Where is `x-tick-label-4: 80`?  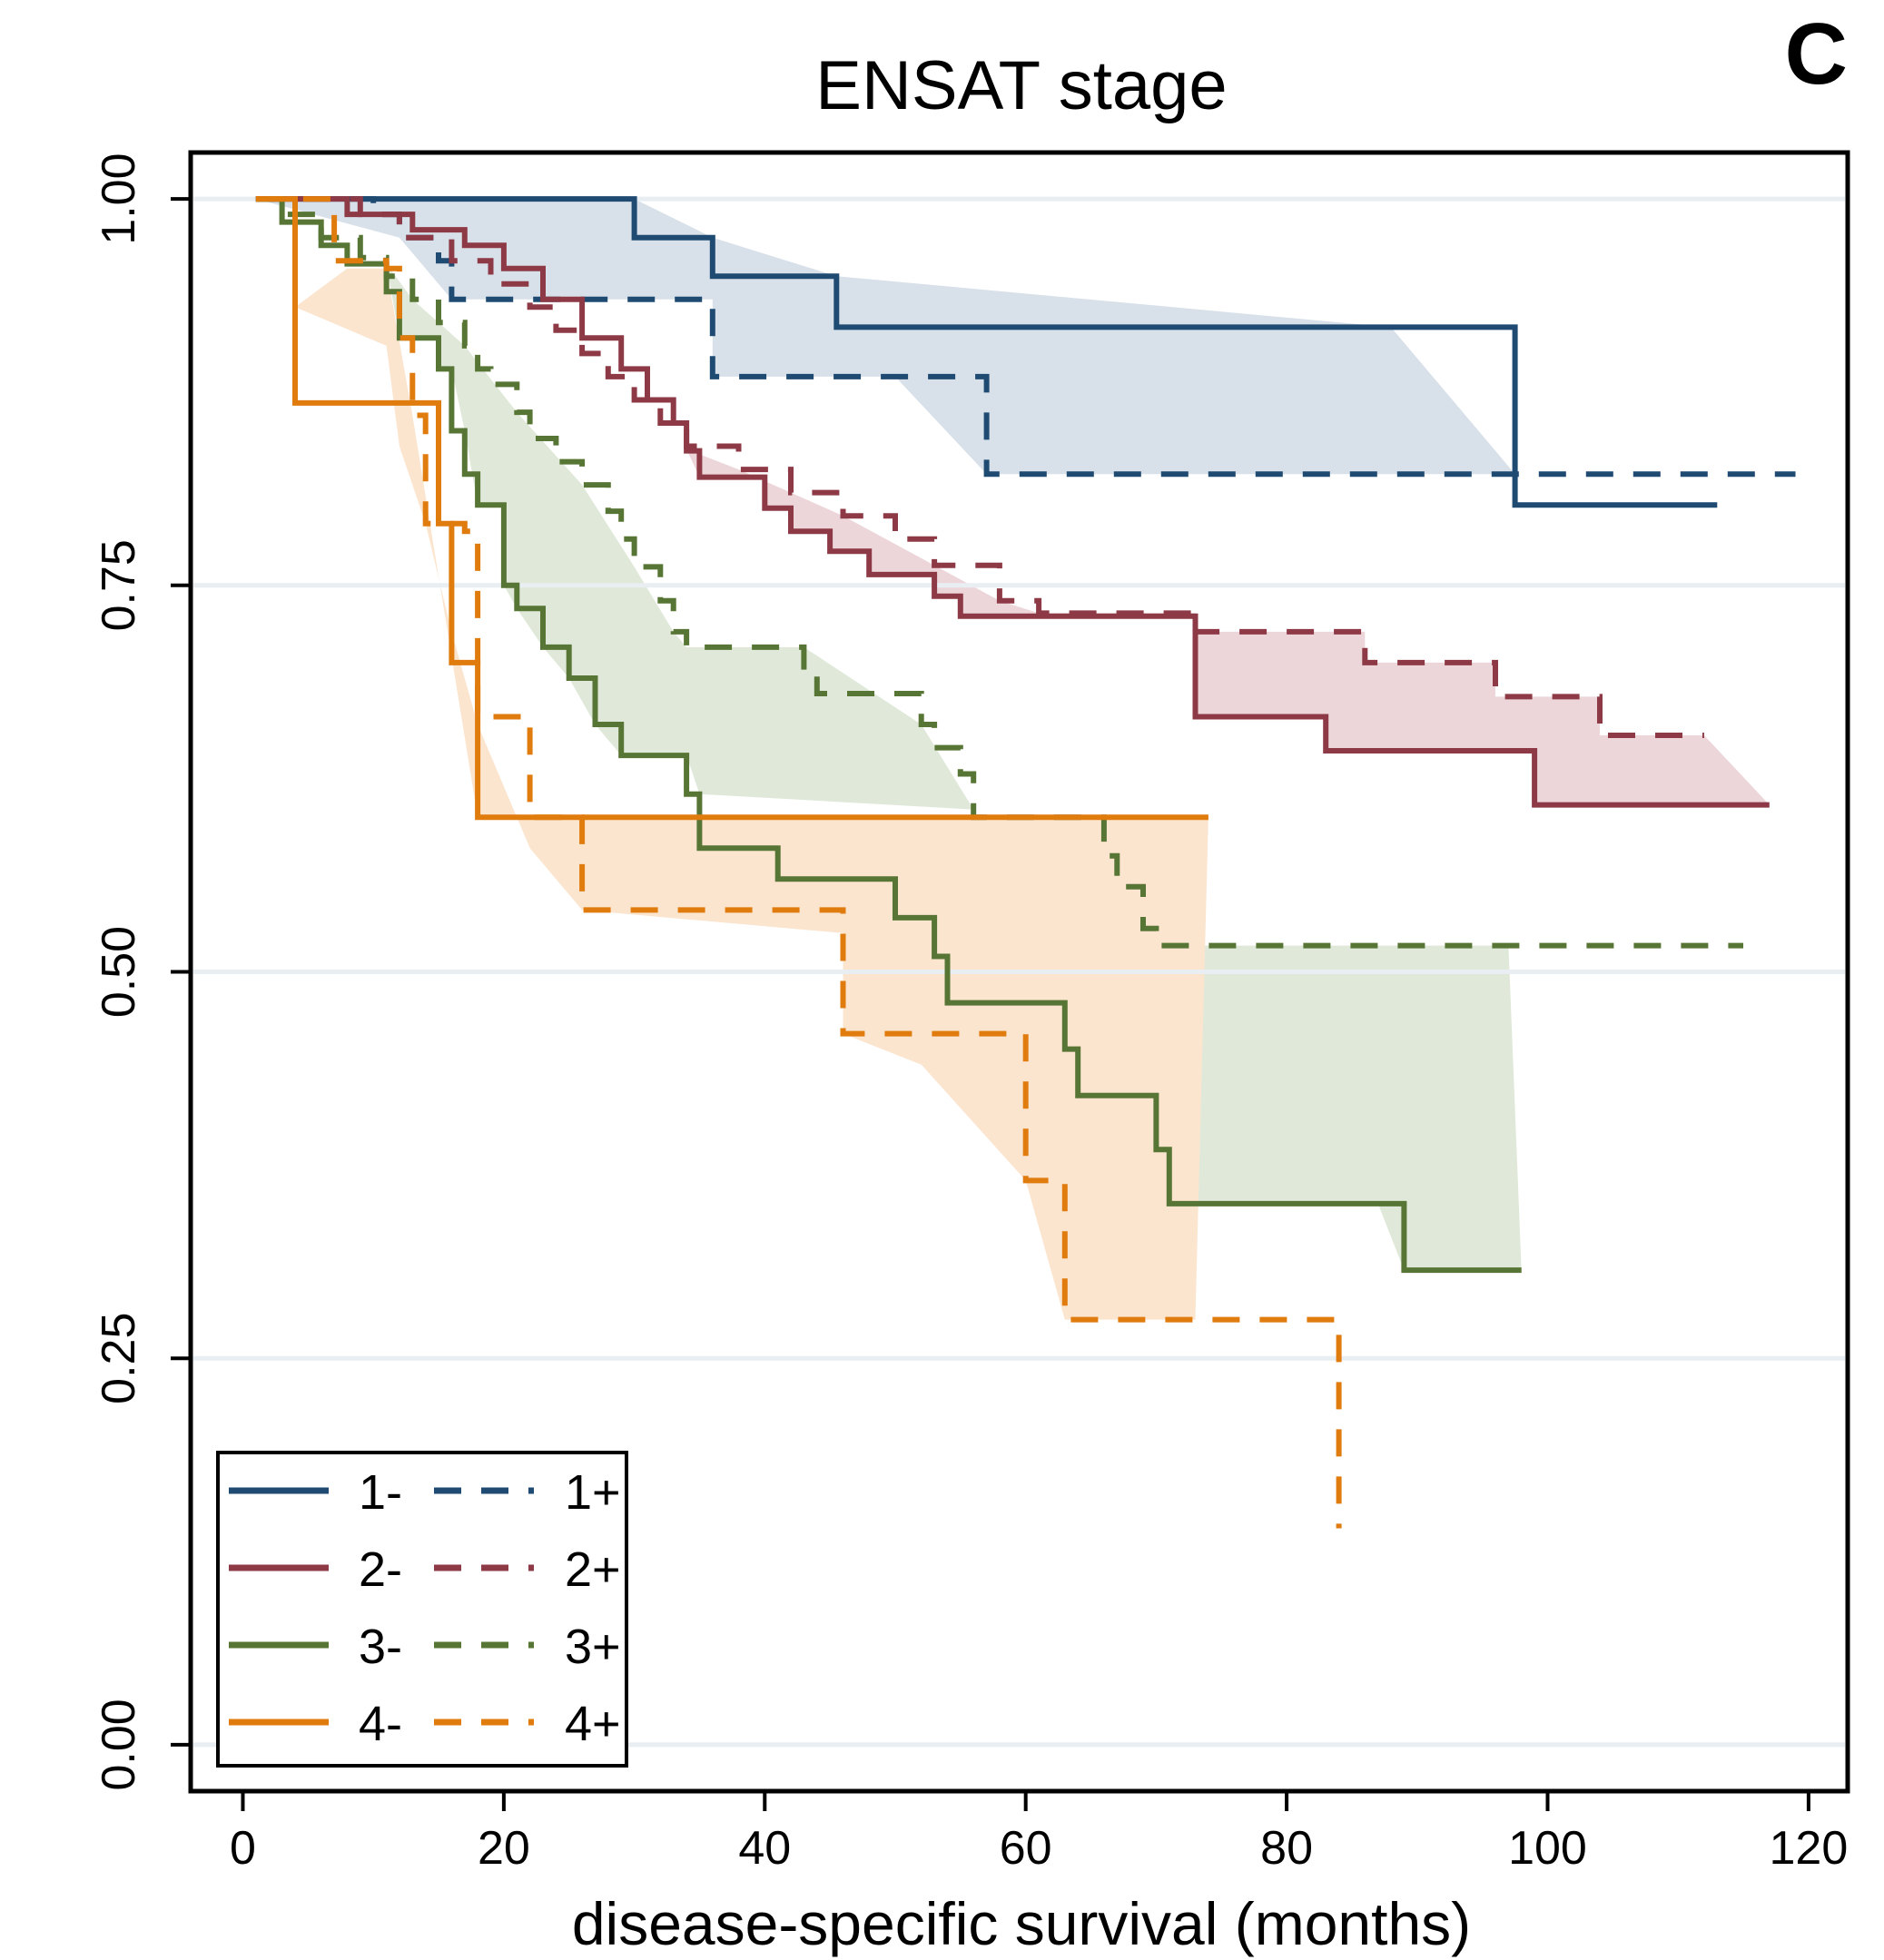 x-tick-label-4: 80 is located at coordinates (1286, 1849).